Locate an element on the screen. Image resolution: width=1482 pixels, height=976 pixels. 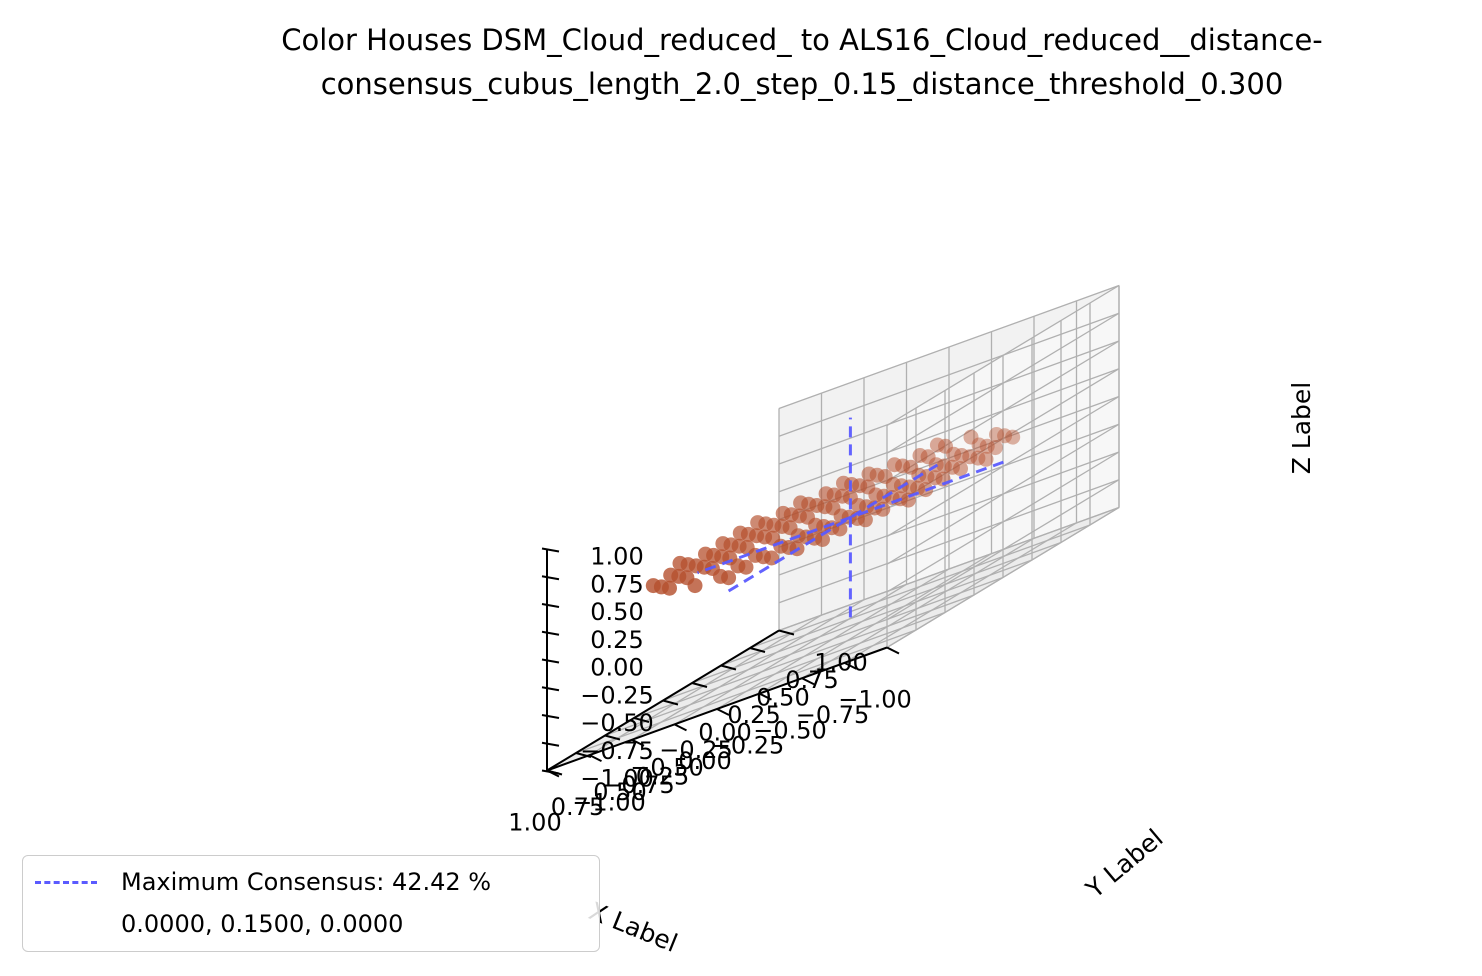
y-tick-label: −0.50 is located at coordinates (667, 768).